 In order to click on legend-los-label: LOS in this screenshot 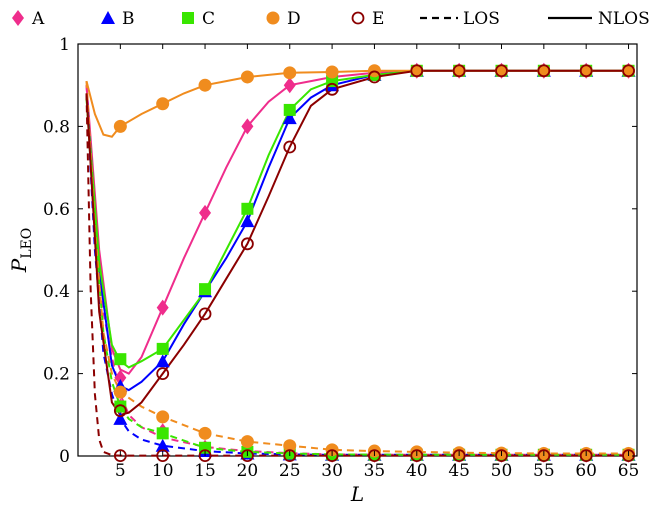, I will do `click(481, 19)`.